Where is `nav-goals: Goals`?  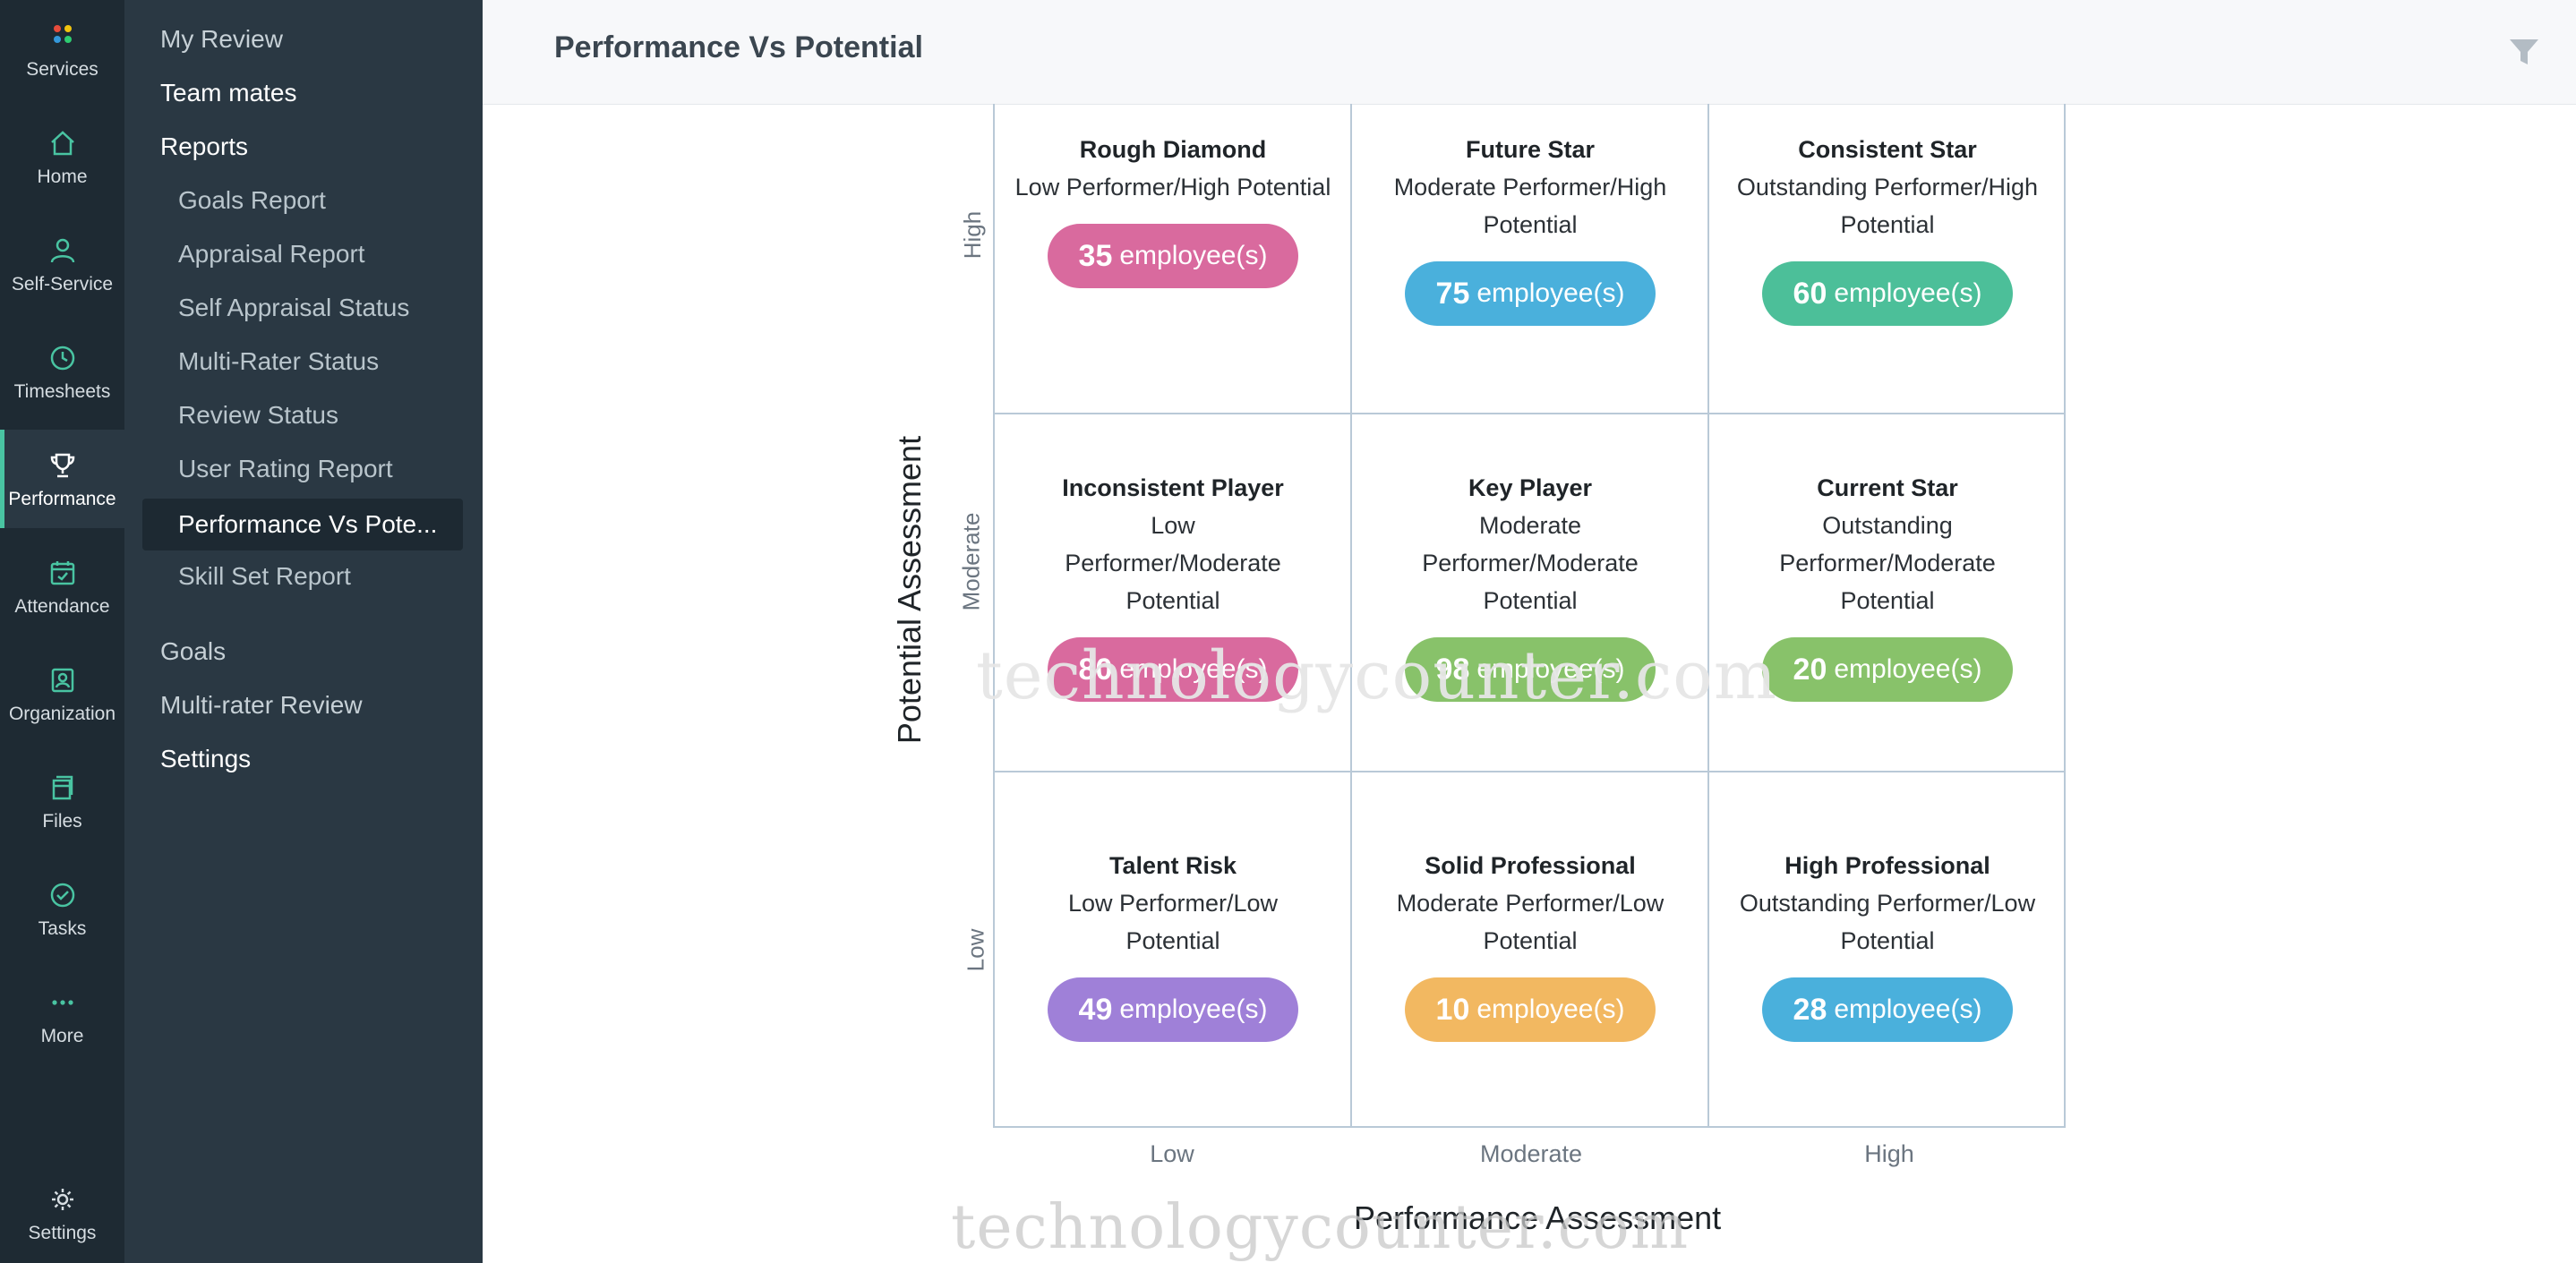
nav-goals: Goals is located at coordinates (193, 651).